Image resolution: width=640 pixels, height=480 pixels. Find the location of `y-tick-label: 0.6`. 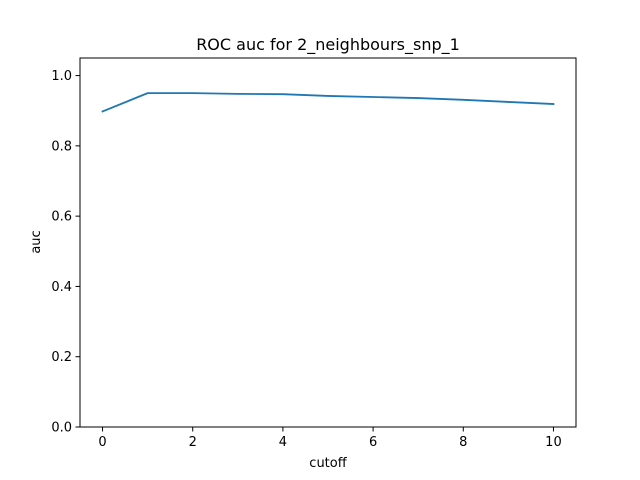

y-tick-label: 0.6 is located at coordinates (61, 217).